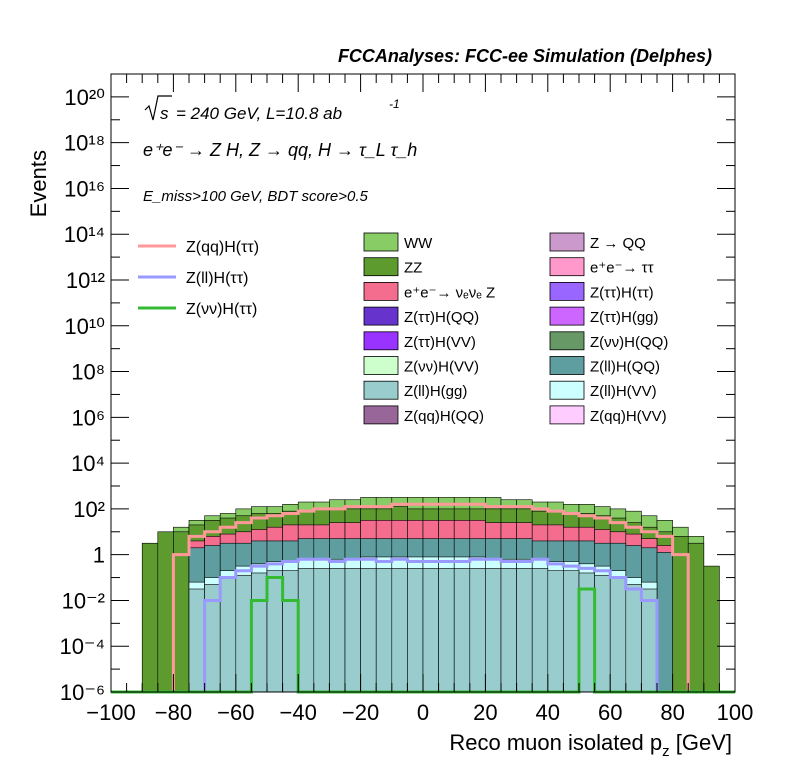 This screenshot has width=796, height=777. Describe the element at coordinates (548, 712) in the screenshot. I see `x-tick-label: 40` at that location.